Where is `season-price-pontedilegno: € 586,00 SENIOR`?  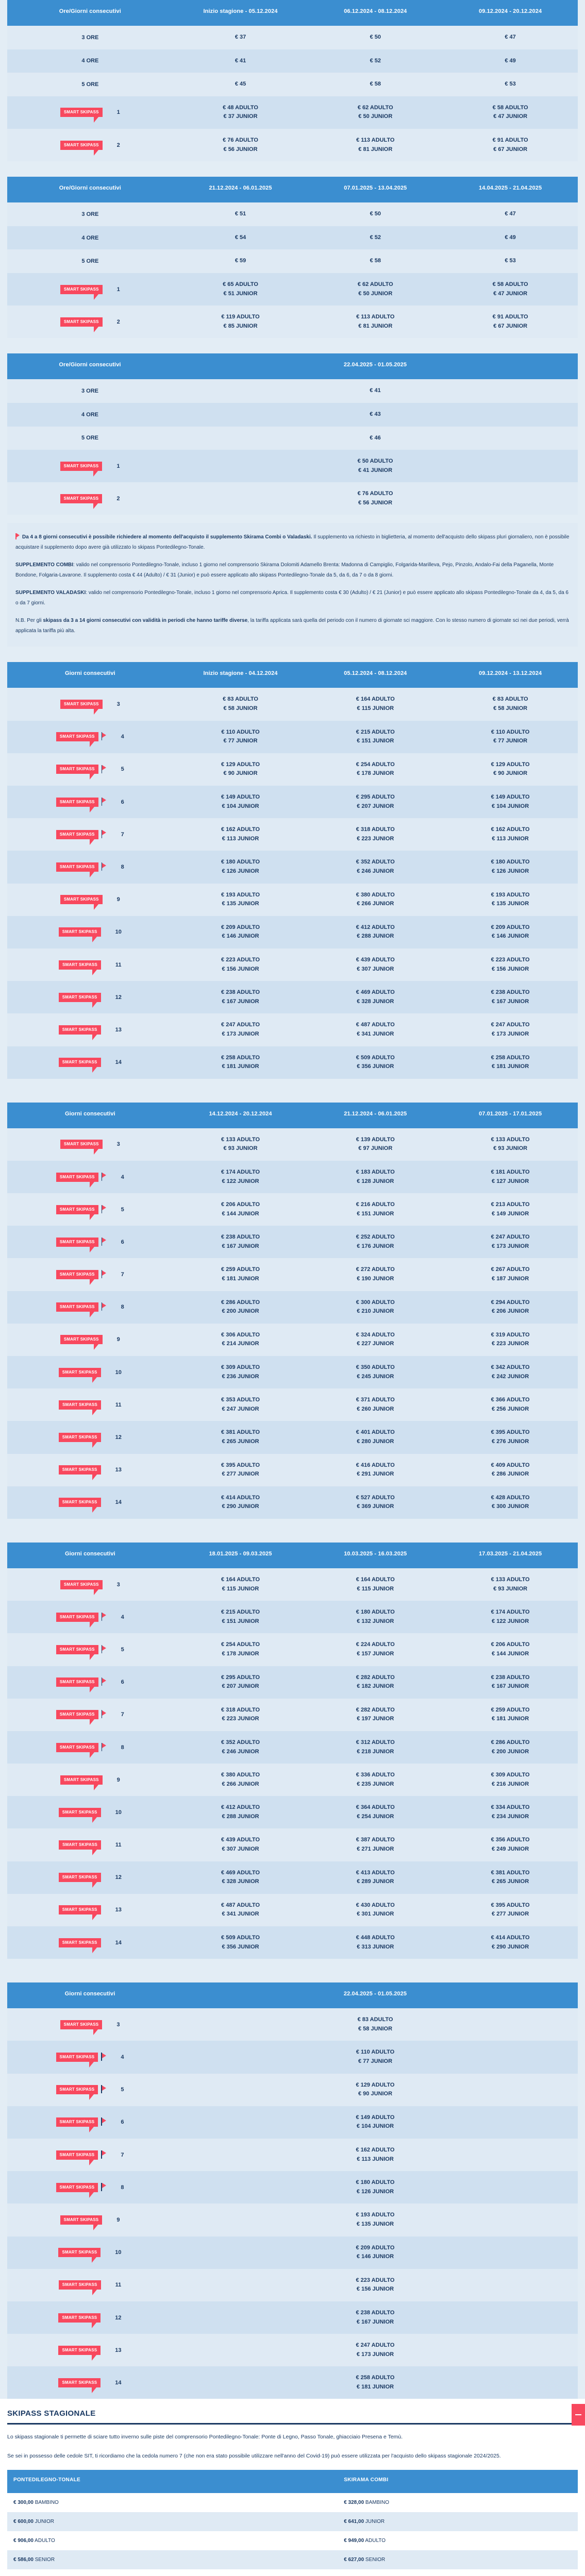 season-price-pontedilegno: € 586,00 SENIOR is located at coordinates (172, 2560).